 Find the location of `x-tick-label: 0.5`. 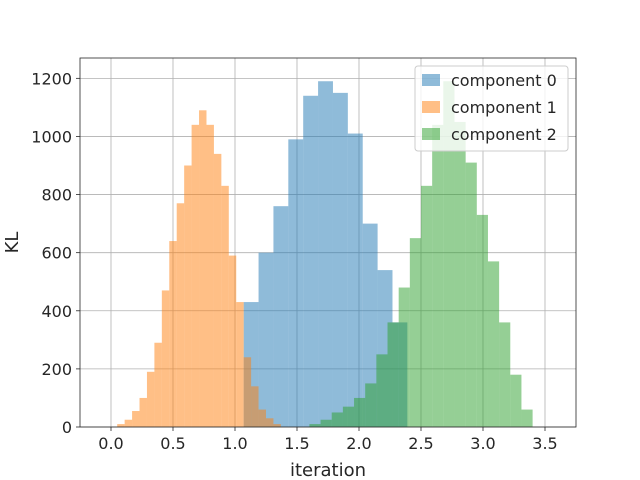

x-tick-label: 0.5 is located at coordinates (172, 443).